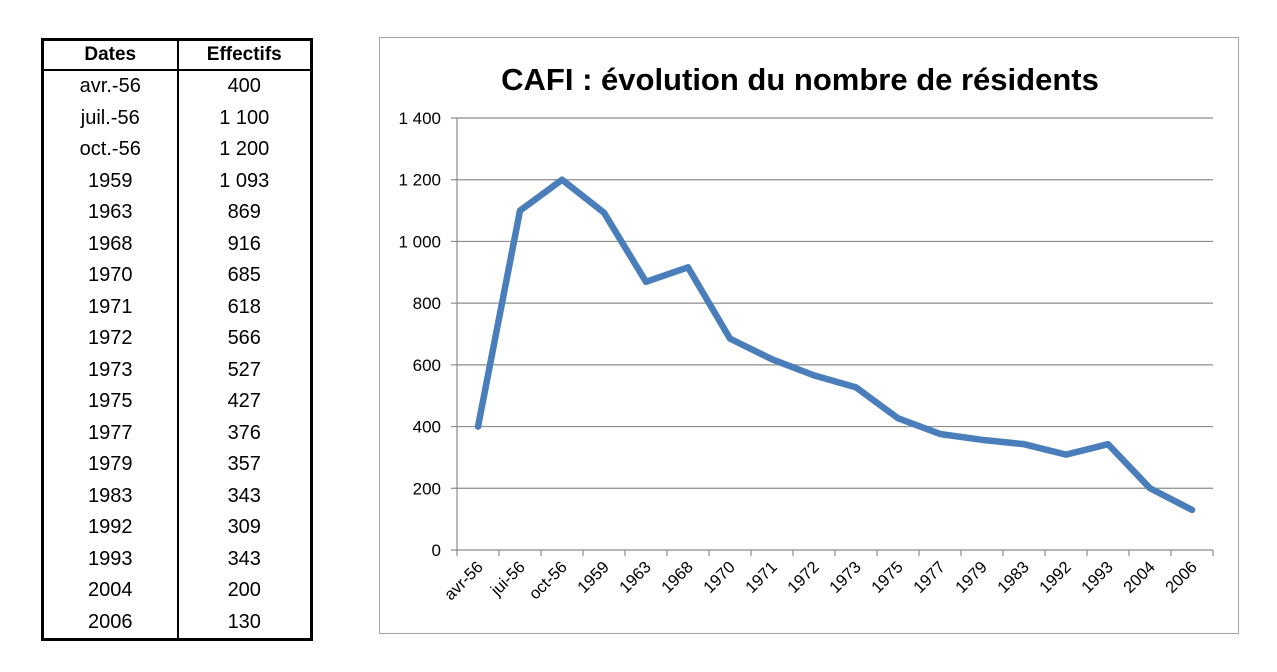  I want to click on date-cell: oct.-56, so click(110, 149).